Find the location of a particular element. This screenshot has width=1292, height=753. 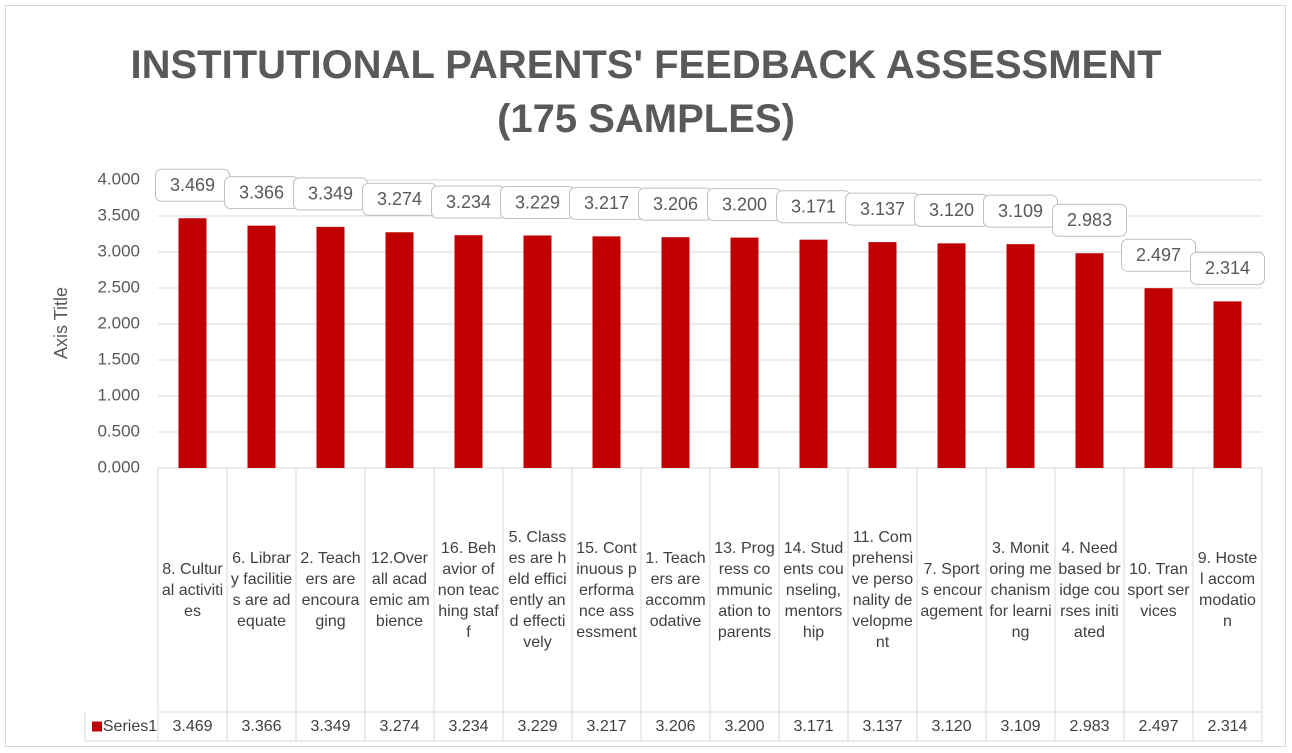

x-tick-label: 16. Behavior of non teaching staff is located at coordinates (468, 590).